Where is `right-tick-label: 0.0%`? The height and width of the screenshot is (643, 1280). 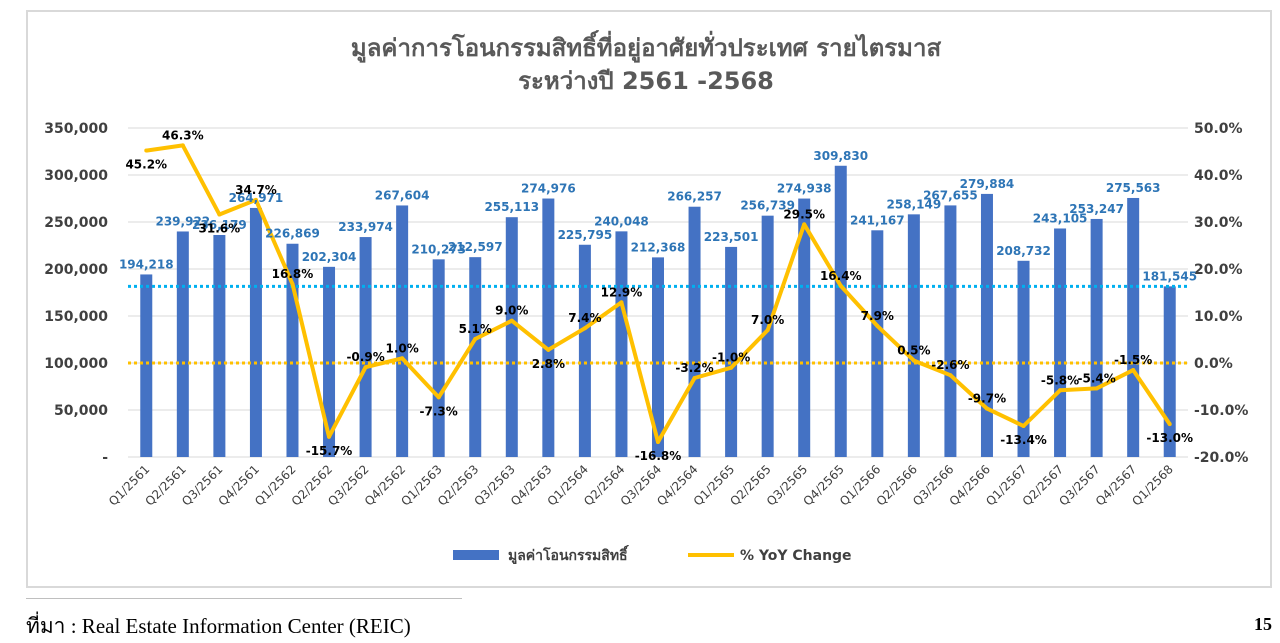
right-tick-label: 0.0% is located at coordinates (1213, 364).